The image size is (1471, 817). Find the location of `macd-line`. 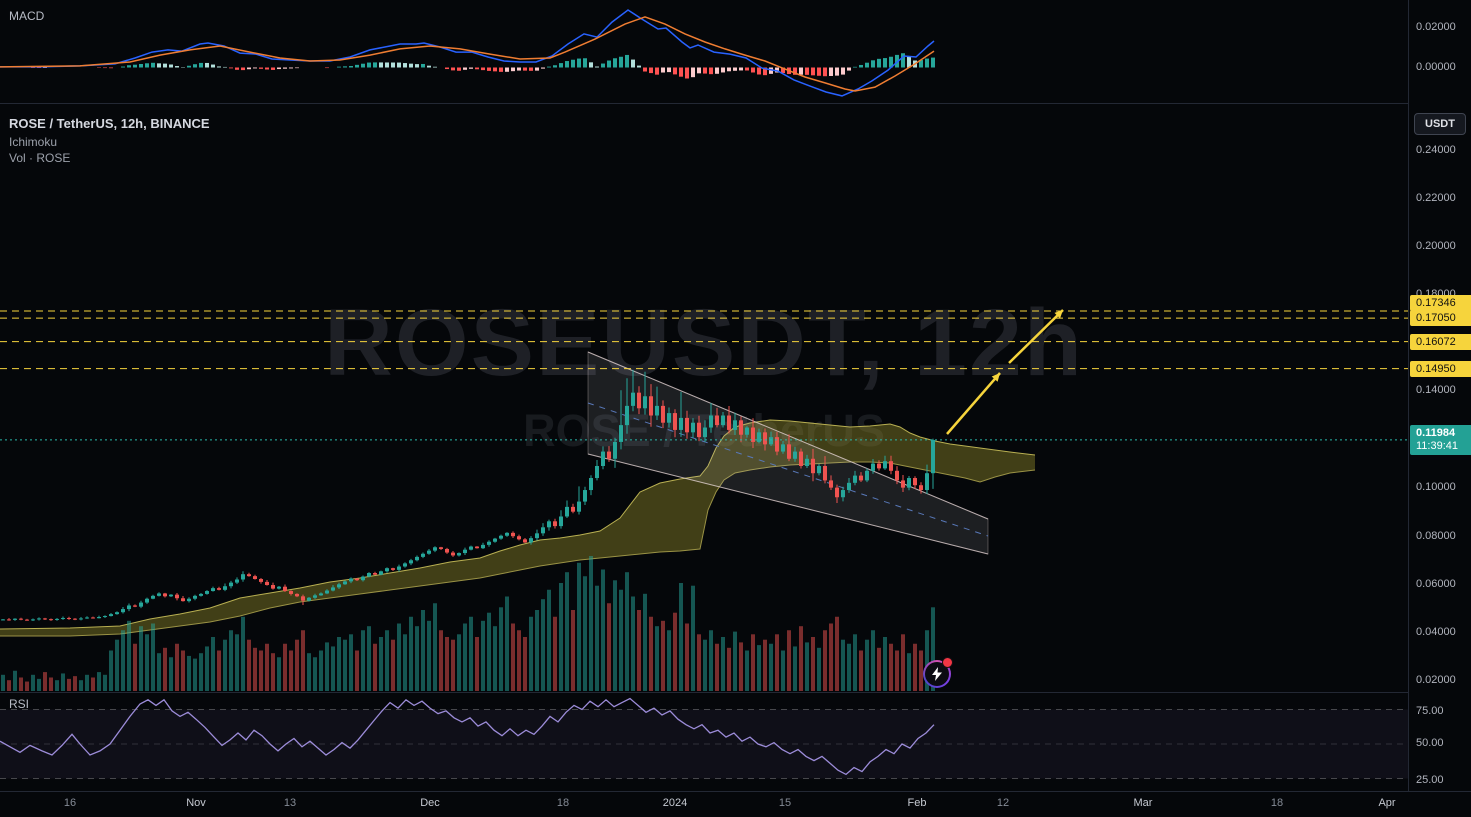

macd-line is located at coordinates (467, 53).